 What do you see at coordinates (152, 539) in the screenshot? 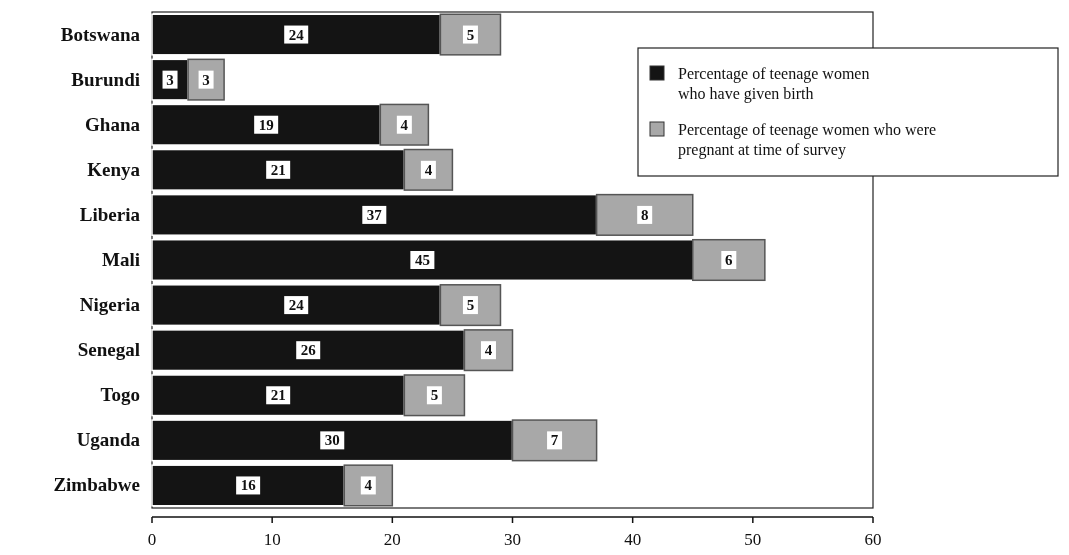
I see `x-tick-label: 0` at bounding box center [152, 539].